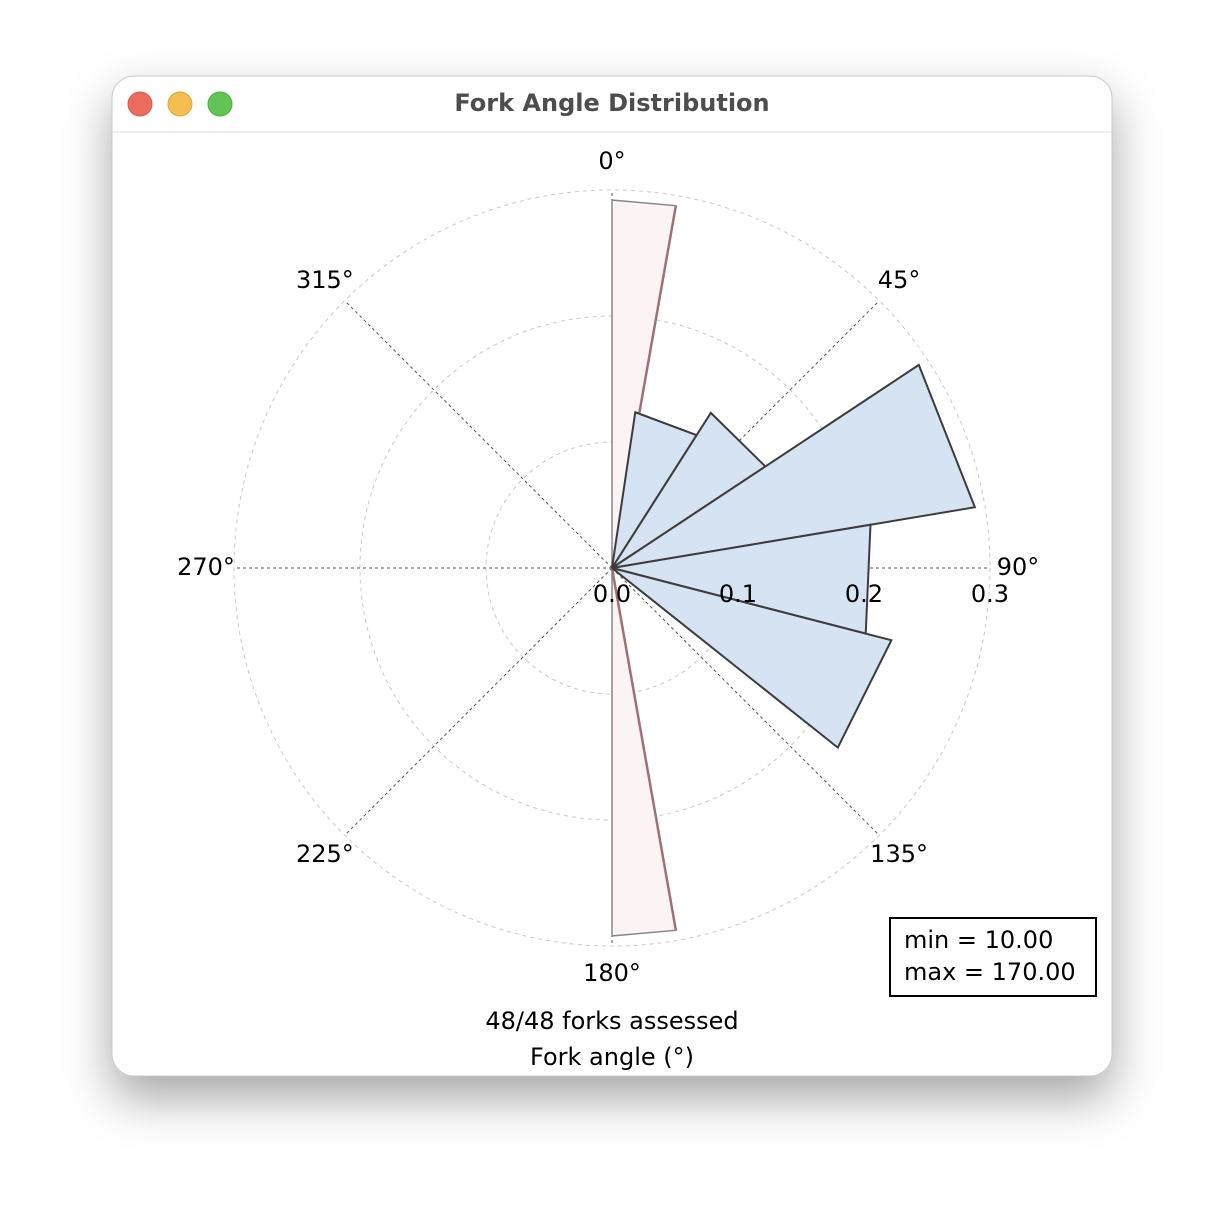 The width and height of the screenshot is (1224, 1228). What do you see at coordinates (206, 567) in the screenshot?
I see `theta-tick-label: 270°` at bounding box center [206, 567].